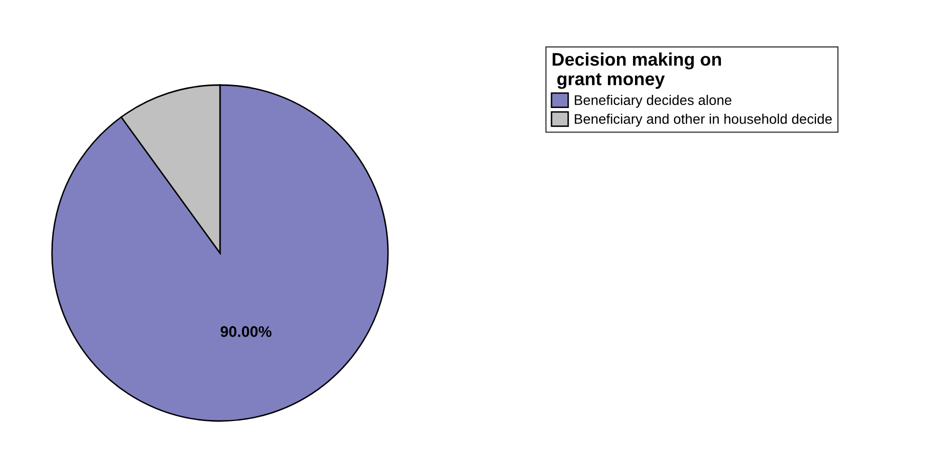 This screenshot has width=939, height=458. I want to click on legend-title: Decision making on grant money, so click(636, 70).